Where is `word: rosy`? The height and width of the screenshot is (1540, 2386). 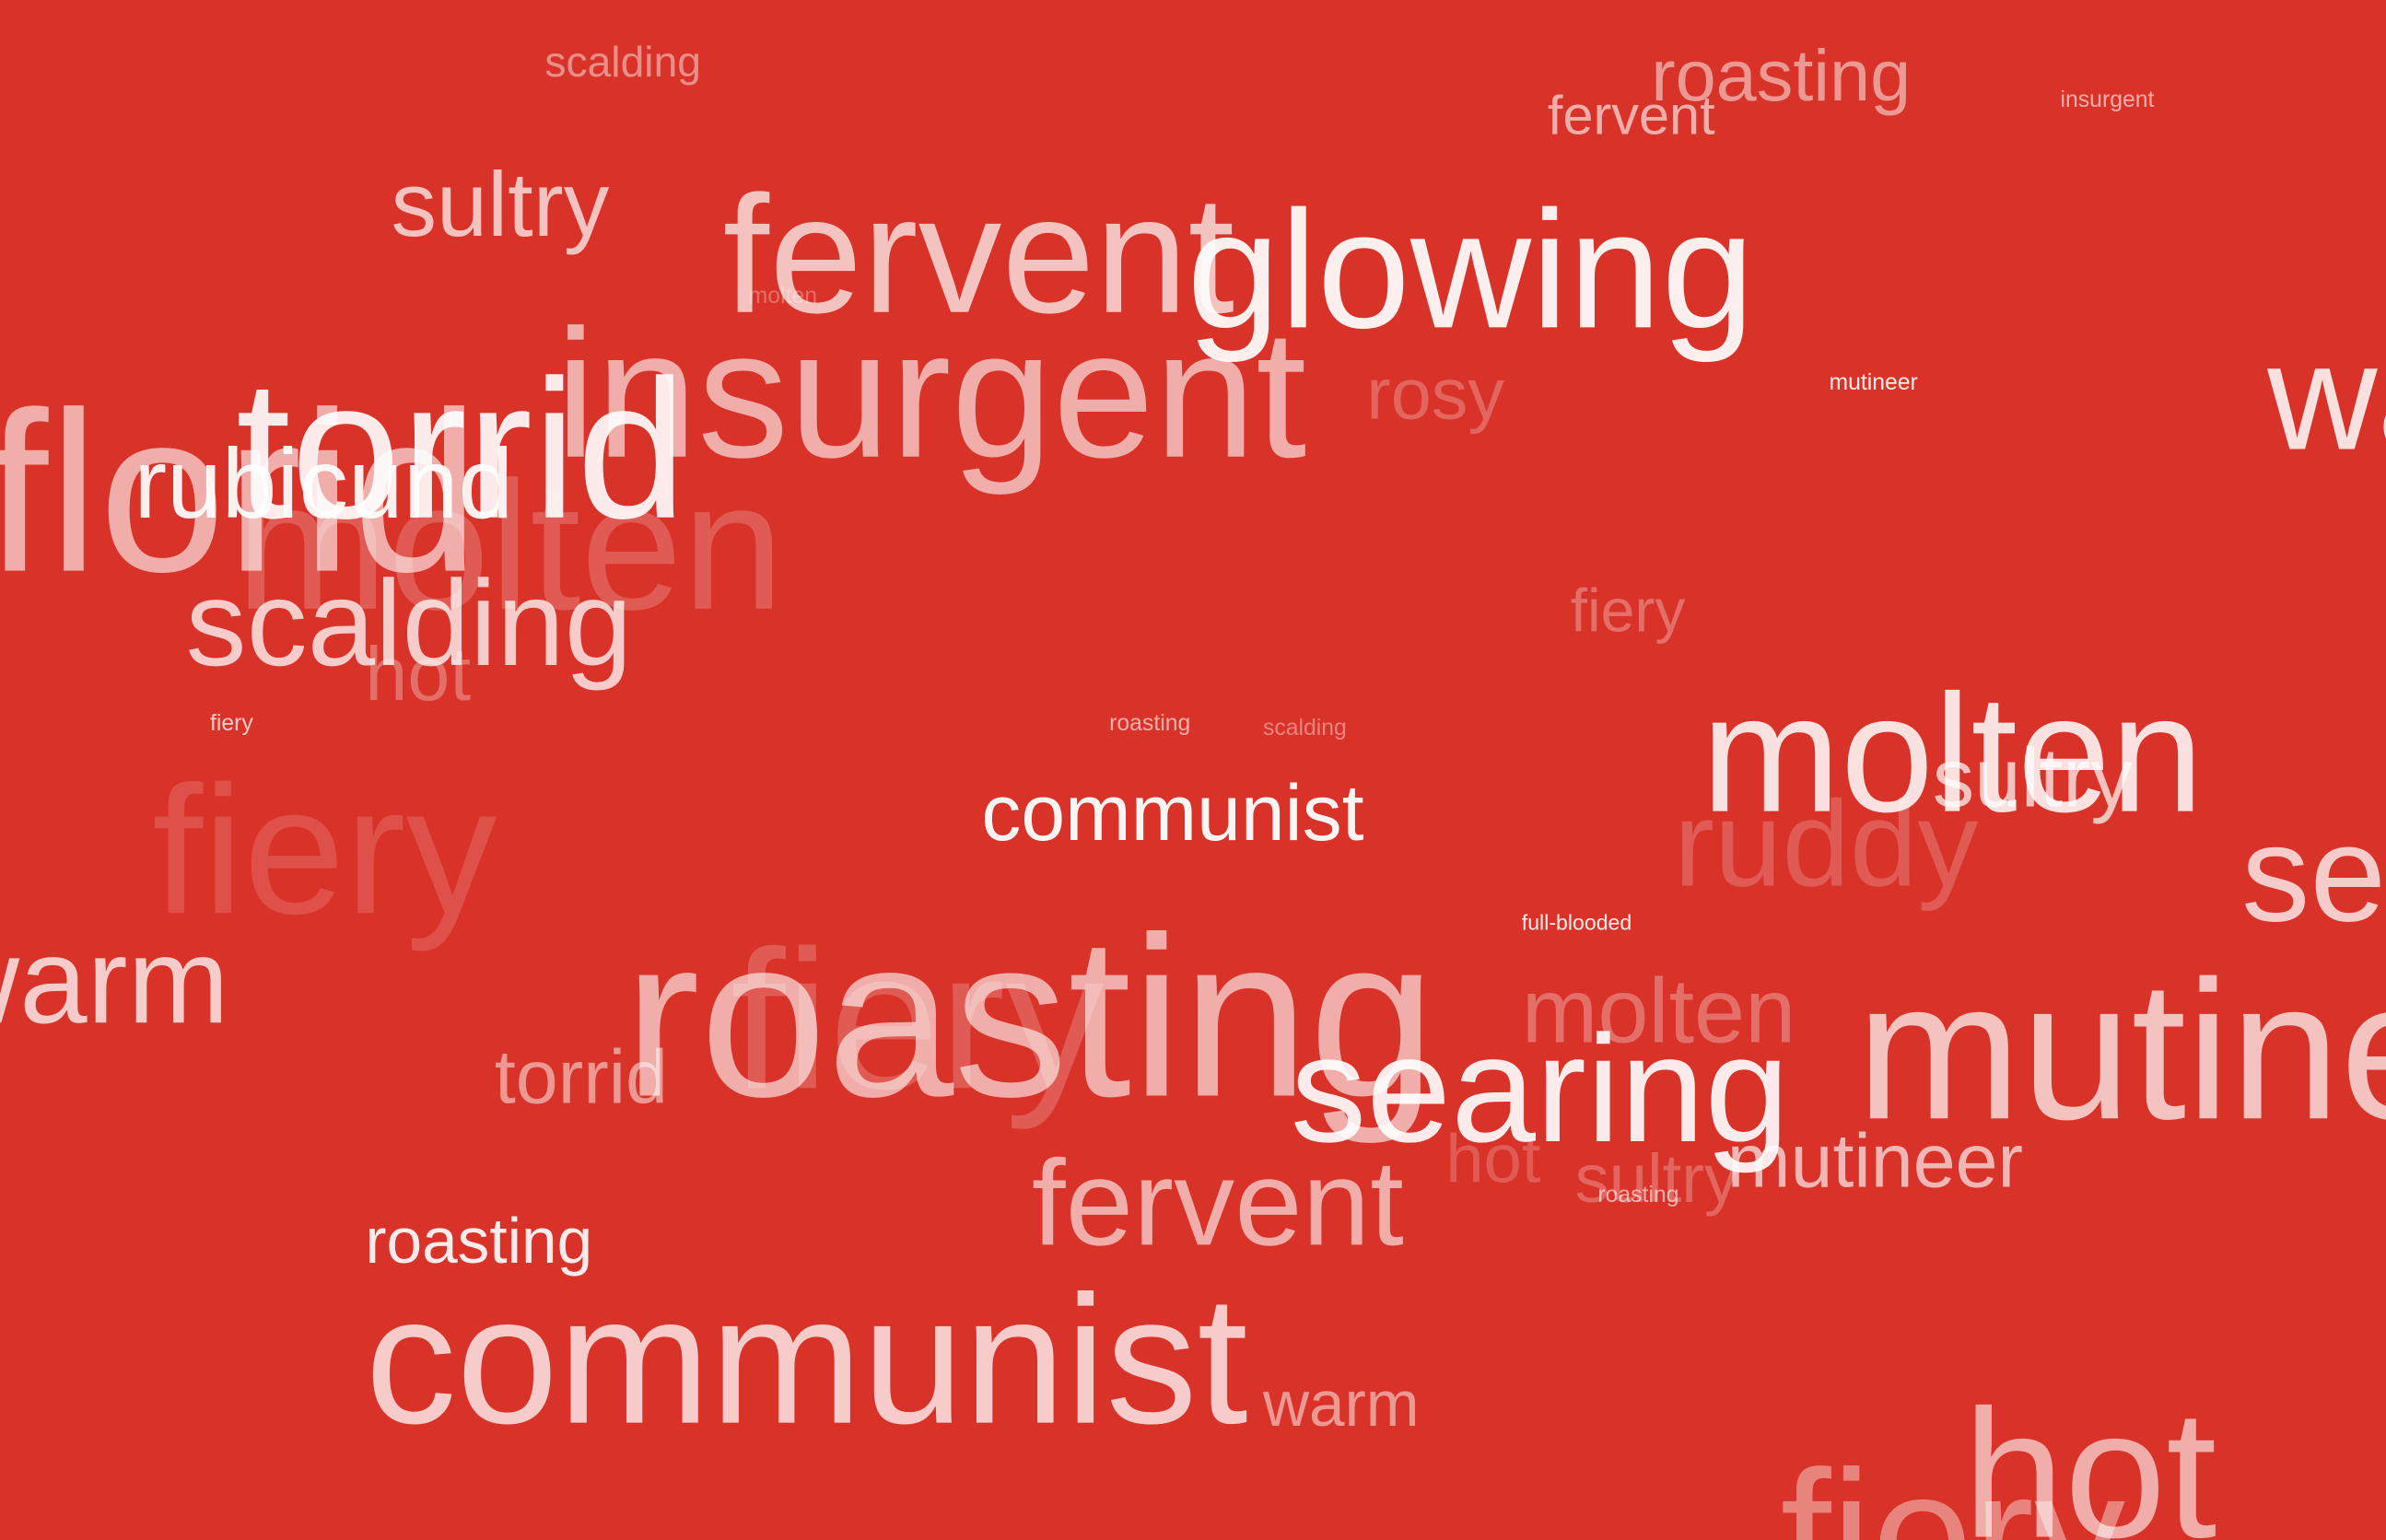
word: rosy is located at coordinates (1435, 393).